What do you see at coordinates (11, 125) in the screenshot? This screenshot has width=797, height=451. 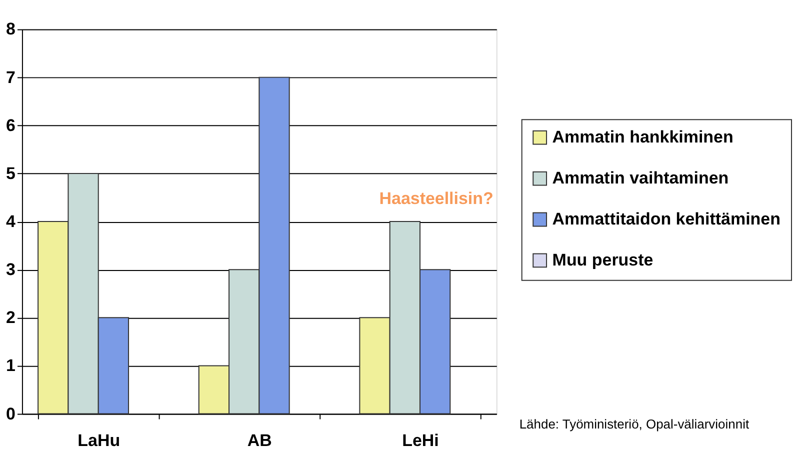 I see `y-tick-label: 6` at bounding box center [11, 125].